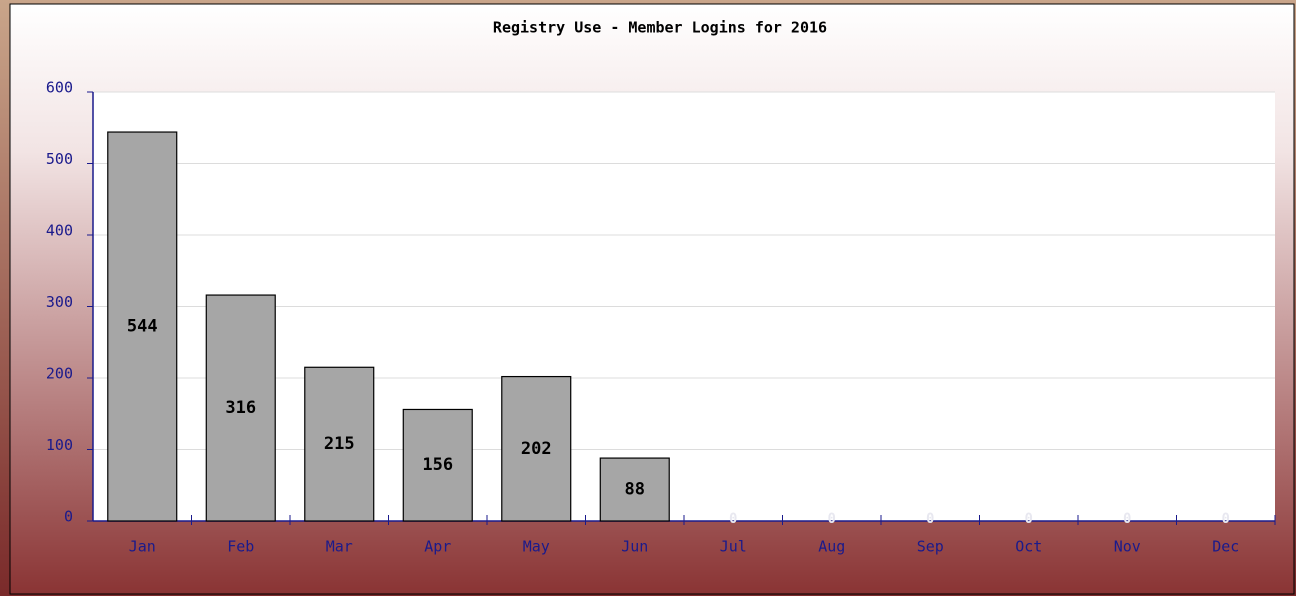 This screenshot has height=596, width=1296. I want to click on x-tick-label: Apr, so click(437, 547).